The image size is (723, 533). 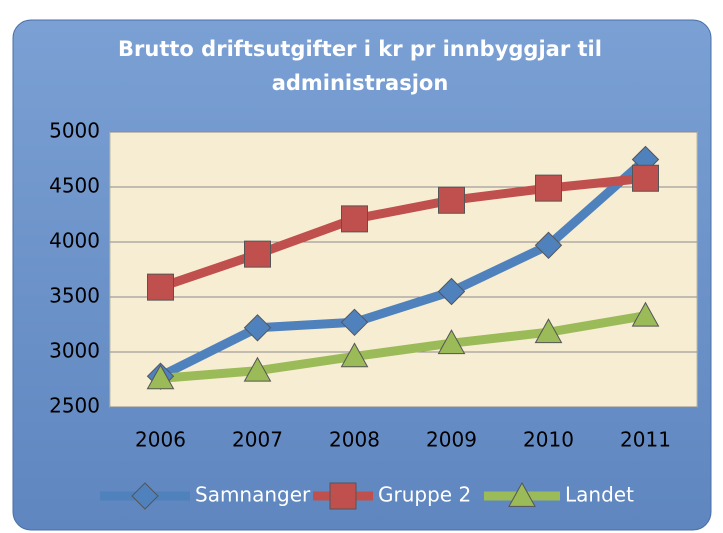 What do you see at coordinates (74, 296) in the screenshot?
I see `y-tick-label: 3500` at bounding box center [74, 296].